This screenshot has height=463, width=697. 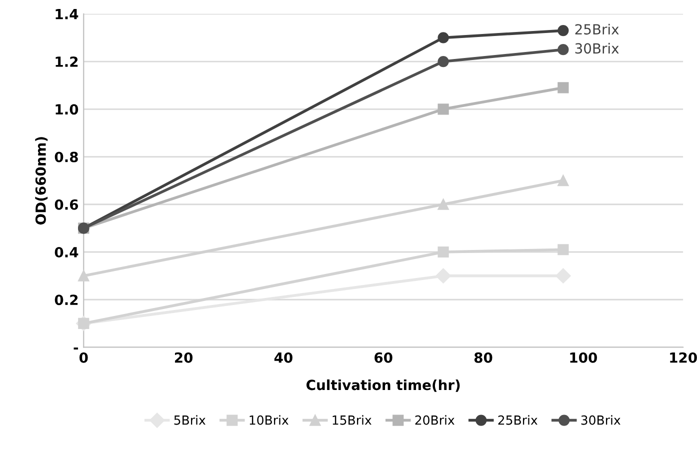 I want to click on legend-label: 5Brix, so click(x=190, y=420).